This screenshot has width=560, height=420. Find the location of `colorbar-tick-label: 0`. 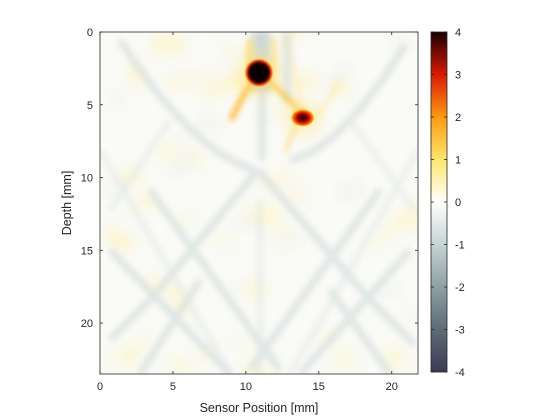

colorbar-tick-label: 0 is located at coordinates (458, 203).